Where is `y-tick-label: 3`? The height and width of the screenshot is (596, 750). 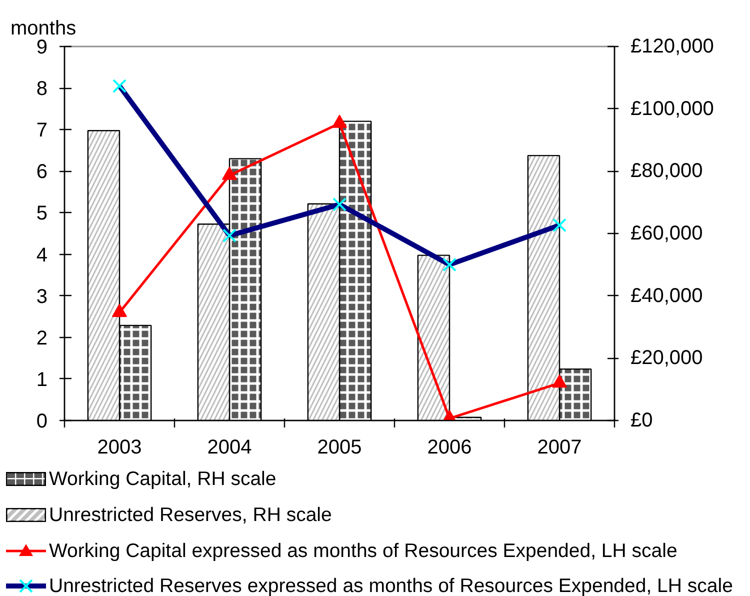
y-tick-label: 3 is located at coordinates (42, 297).